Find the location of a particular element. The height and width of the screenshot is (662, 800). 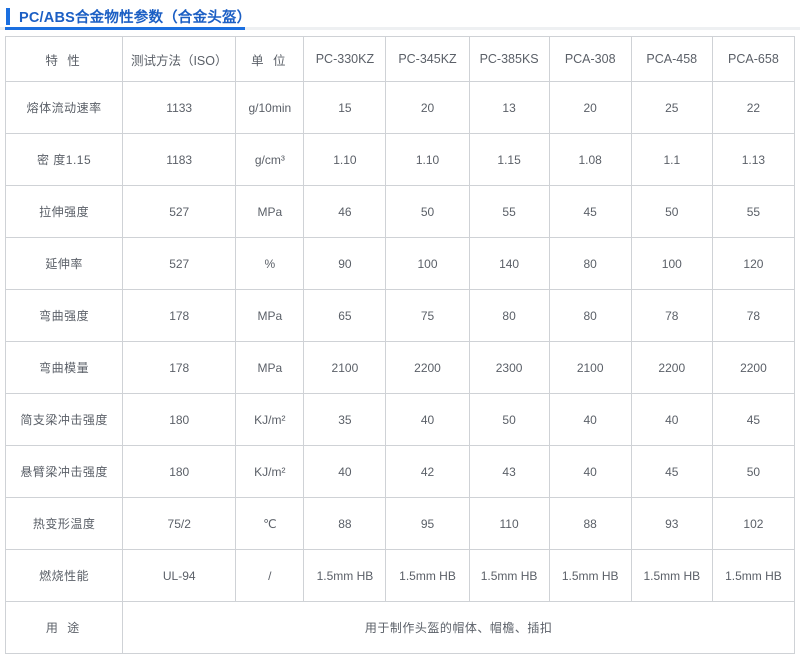

page-header: PC/ABS合金物性参数（合金头盔） is located at coordinates (400, 18).